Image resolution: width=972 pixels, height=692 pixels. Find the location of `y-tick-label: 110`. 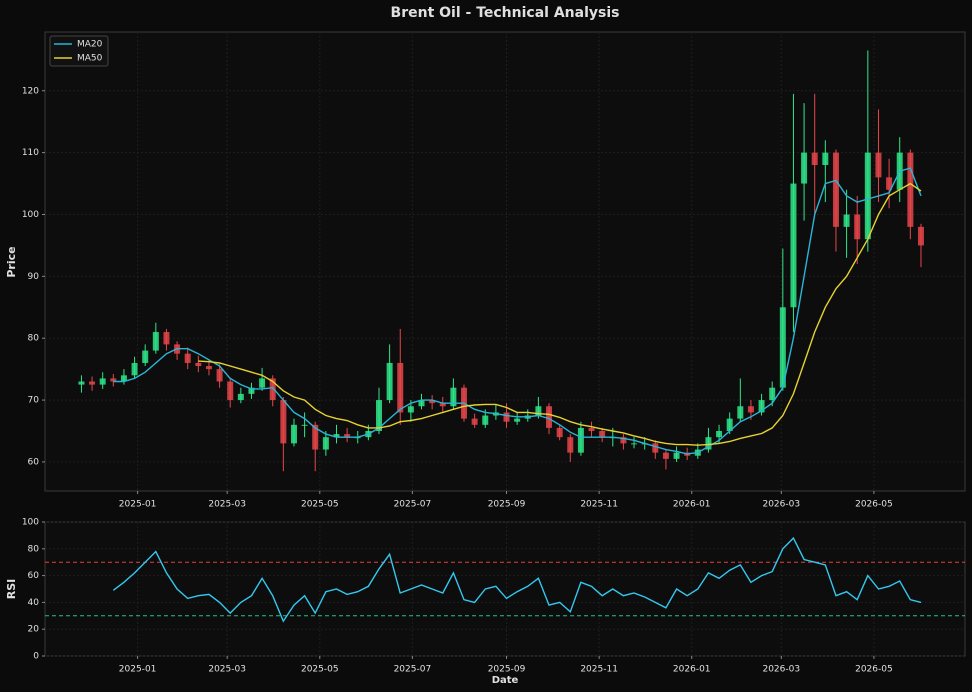

y-tick-label: 110 is located at coordinates (30, 153).